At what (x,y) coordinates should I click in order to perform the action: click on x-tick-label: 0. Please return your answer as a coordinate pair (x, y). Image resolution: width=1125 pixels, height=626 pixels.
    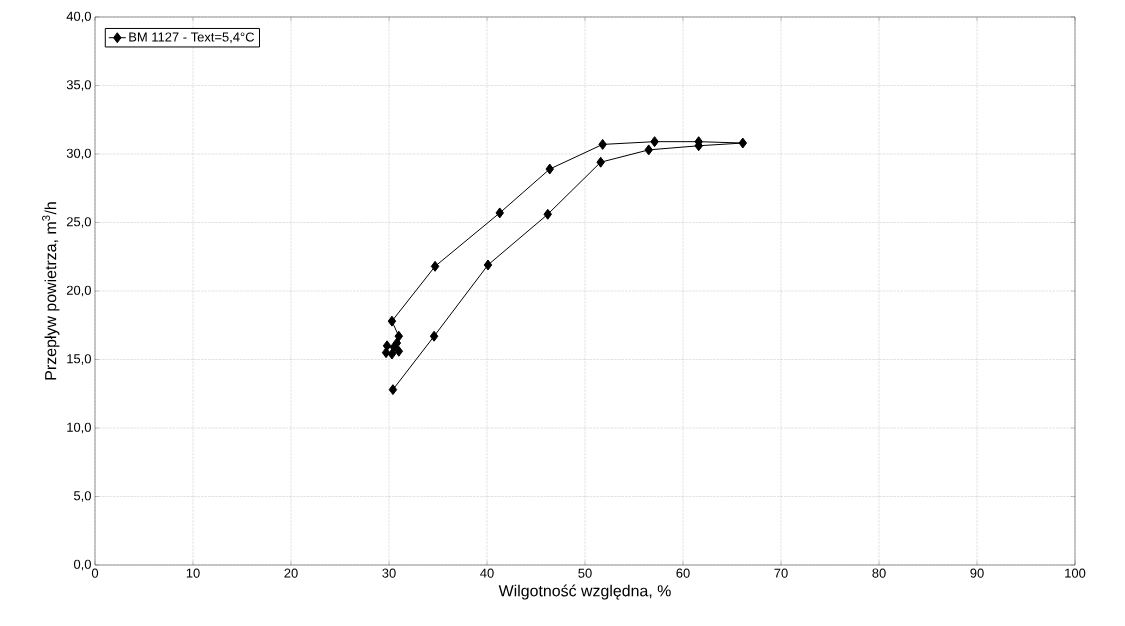
    Looking at the image, I should click on (95, 573).